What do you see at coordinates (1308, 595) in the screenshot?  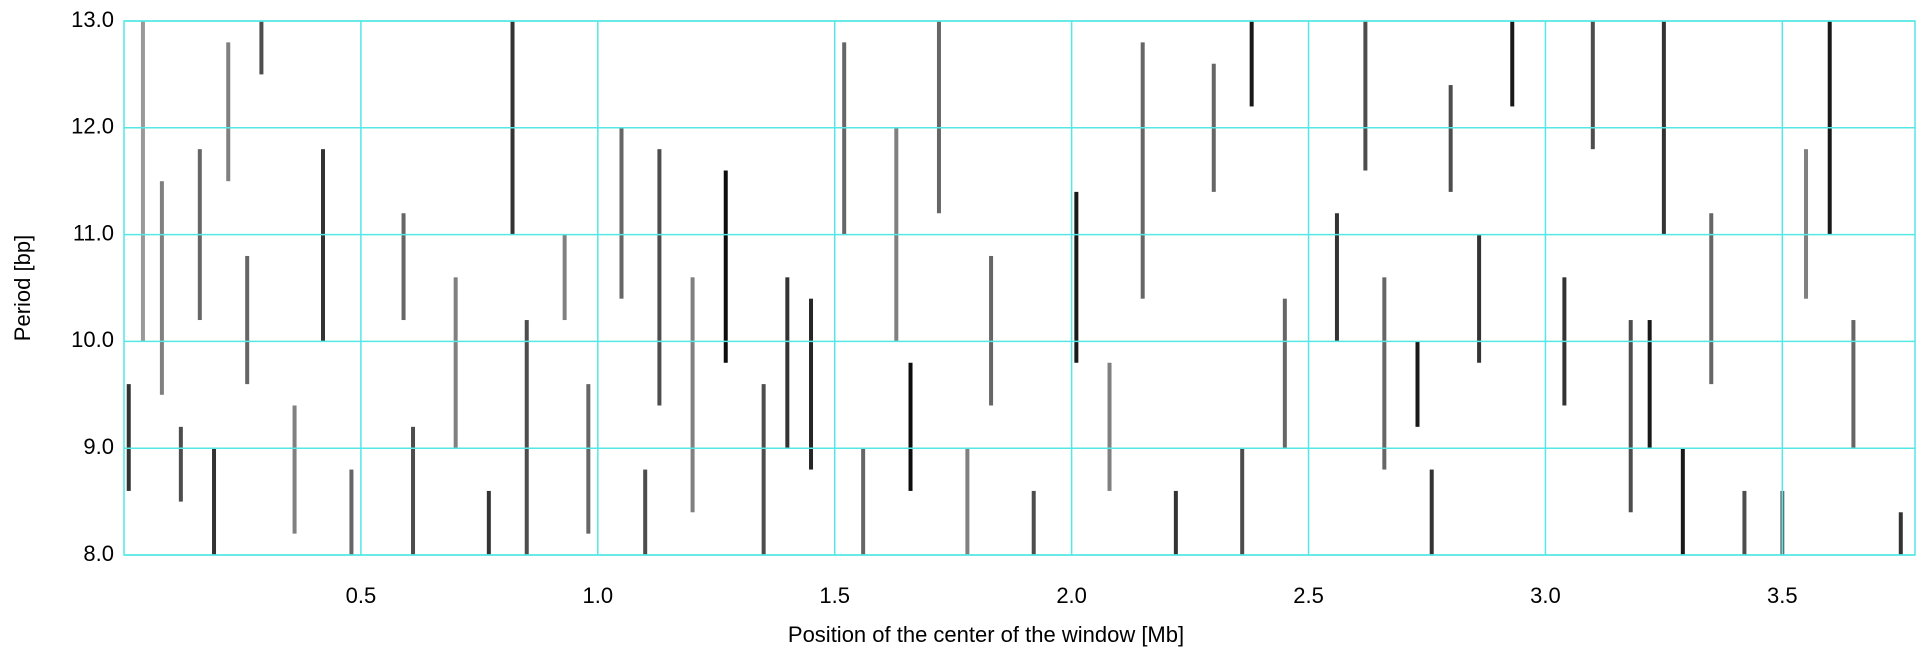 I see `x-tick-label: 2.5` at bounding box center [1308, 595].